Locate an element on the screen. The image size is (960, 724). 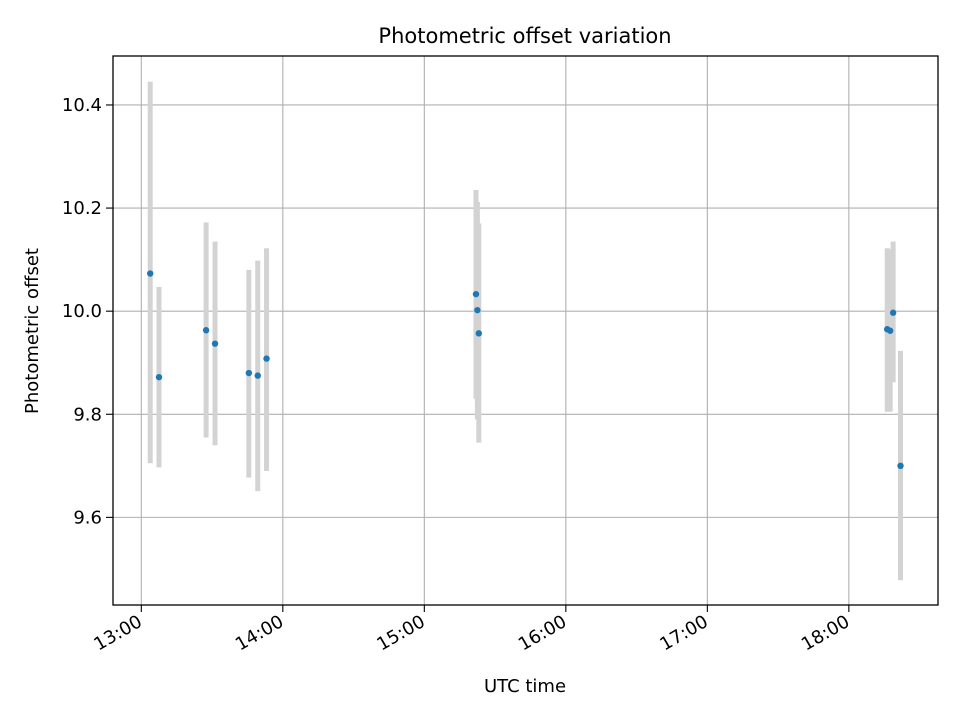
chart-title: Photometric offset variation is located at coordinates (524, 36).